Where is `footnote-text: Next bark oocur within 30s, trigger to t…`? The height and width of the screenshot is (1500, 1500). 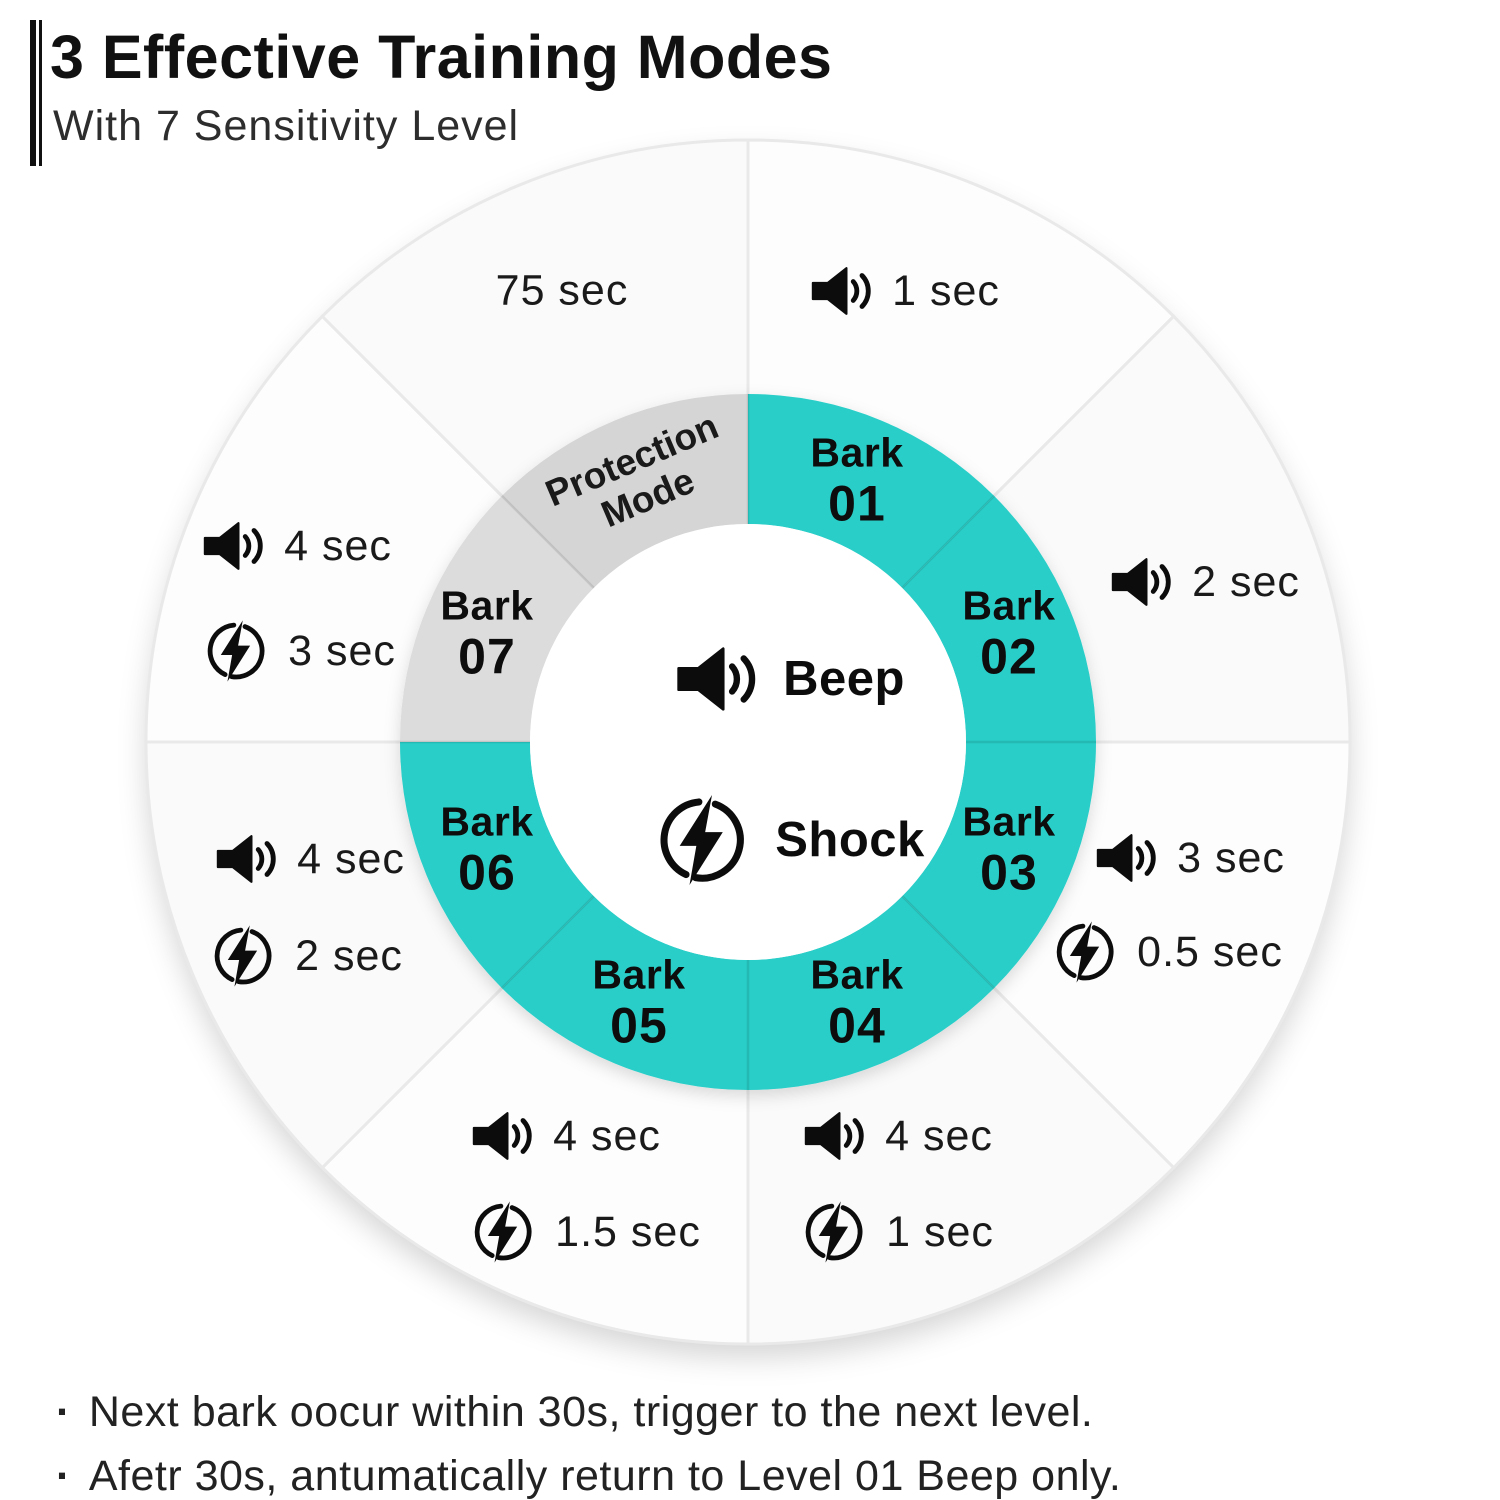 footnote-text: Next bark oocur within 30s, trigger to t… is located at coordinates (591, 1412).